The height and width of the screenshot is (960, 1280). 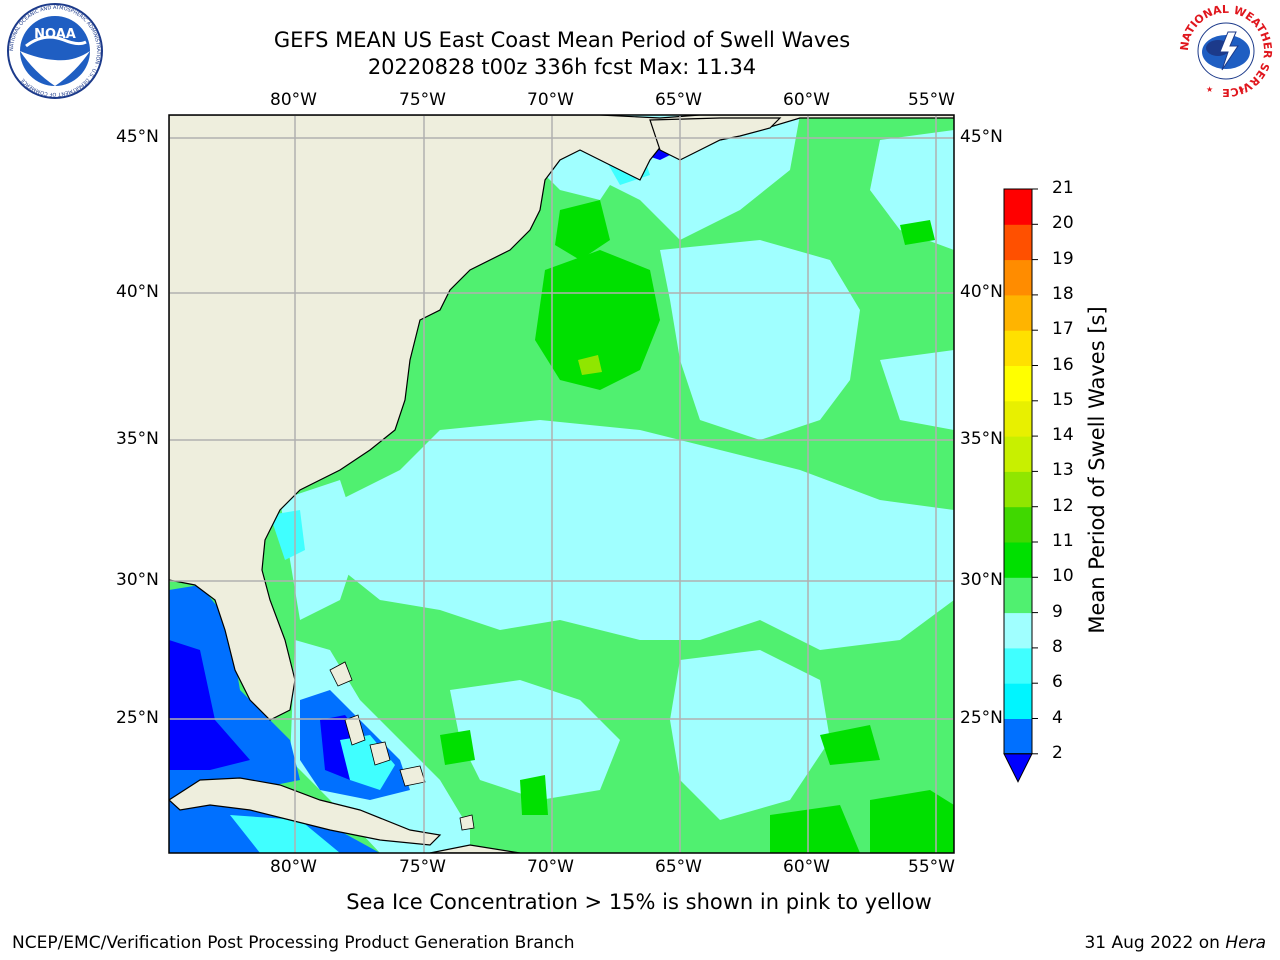 I want to click on colorbar-tick-label: 18, so click(x=1063, y=293).